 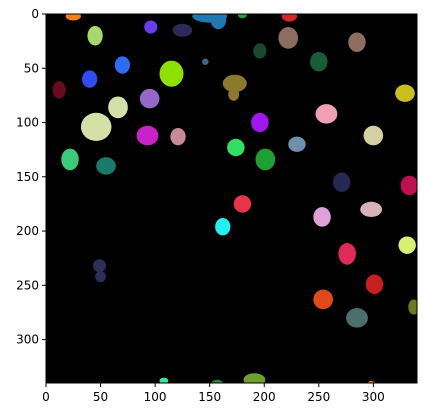 What do you see at coordinates (264, 397) in the screenshot?
I see `x-tick-label: 200` at bounding box center [264, 397].